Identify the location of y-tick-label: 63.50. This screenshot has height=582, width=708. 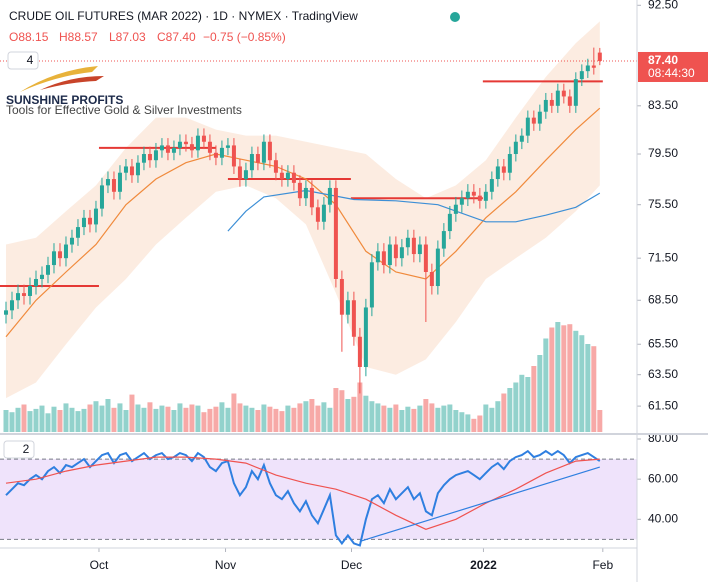
(663, 374).